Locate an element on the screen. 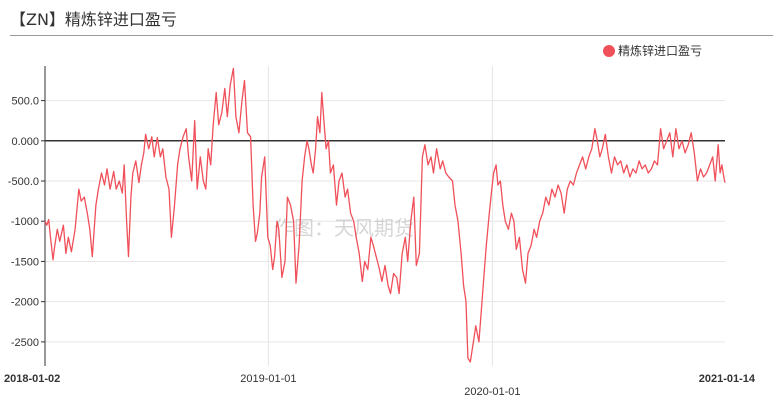 The width and height of the screenshot is (779, 412). watermark: 作图：天风期货 is located at coordinates (344, 228).